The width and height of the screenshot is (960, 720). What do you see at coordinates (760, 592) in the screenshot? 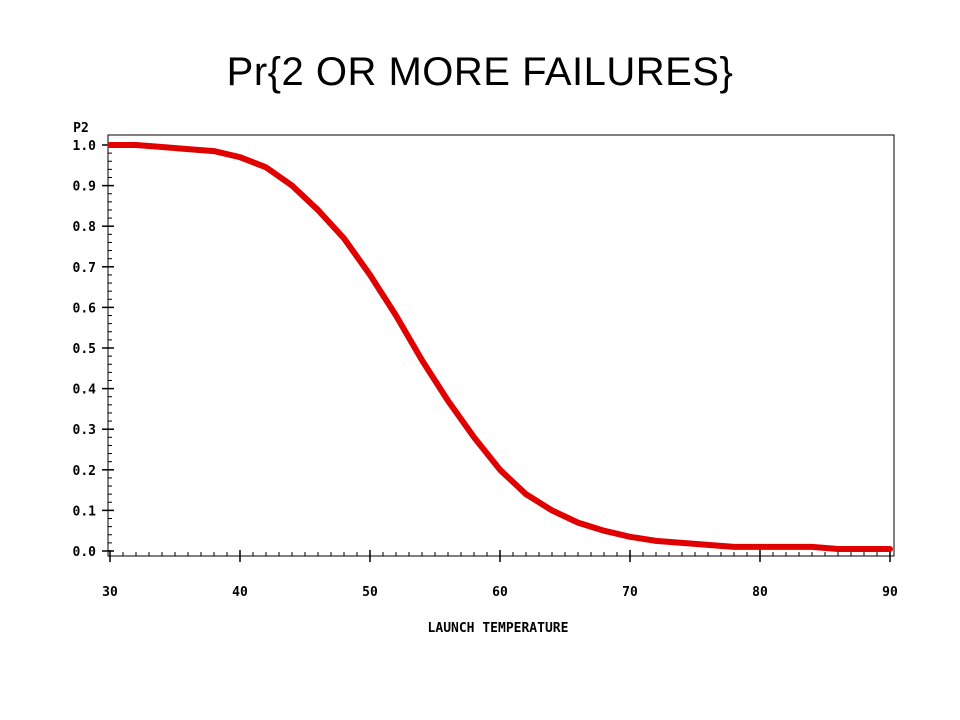
I see `x-tick-label: 80` at bounding box center [760, 592].